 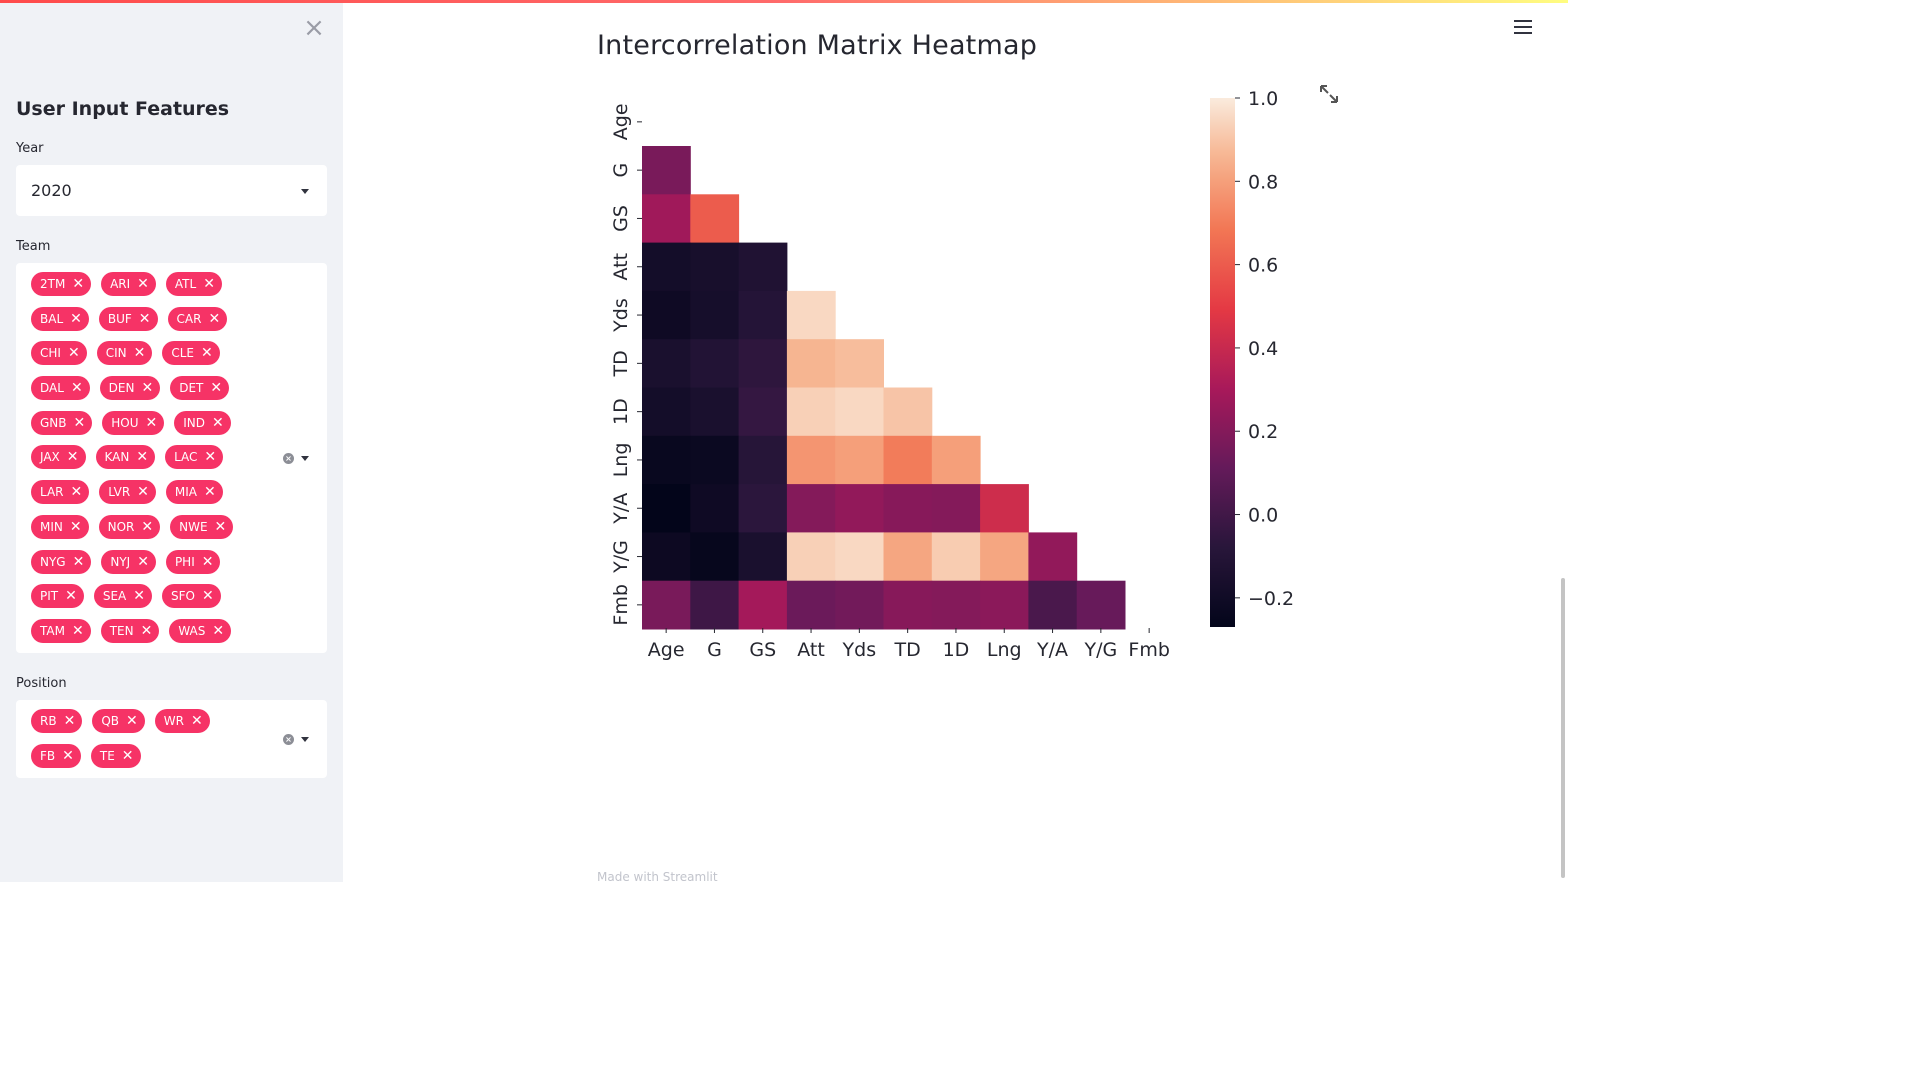 I want to click on footer-credit: Made with Streamlit, so click(x=657, y=877).